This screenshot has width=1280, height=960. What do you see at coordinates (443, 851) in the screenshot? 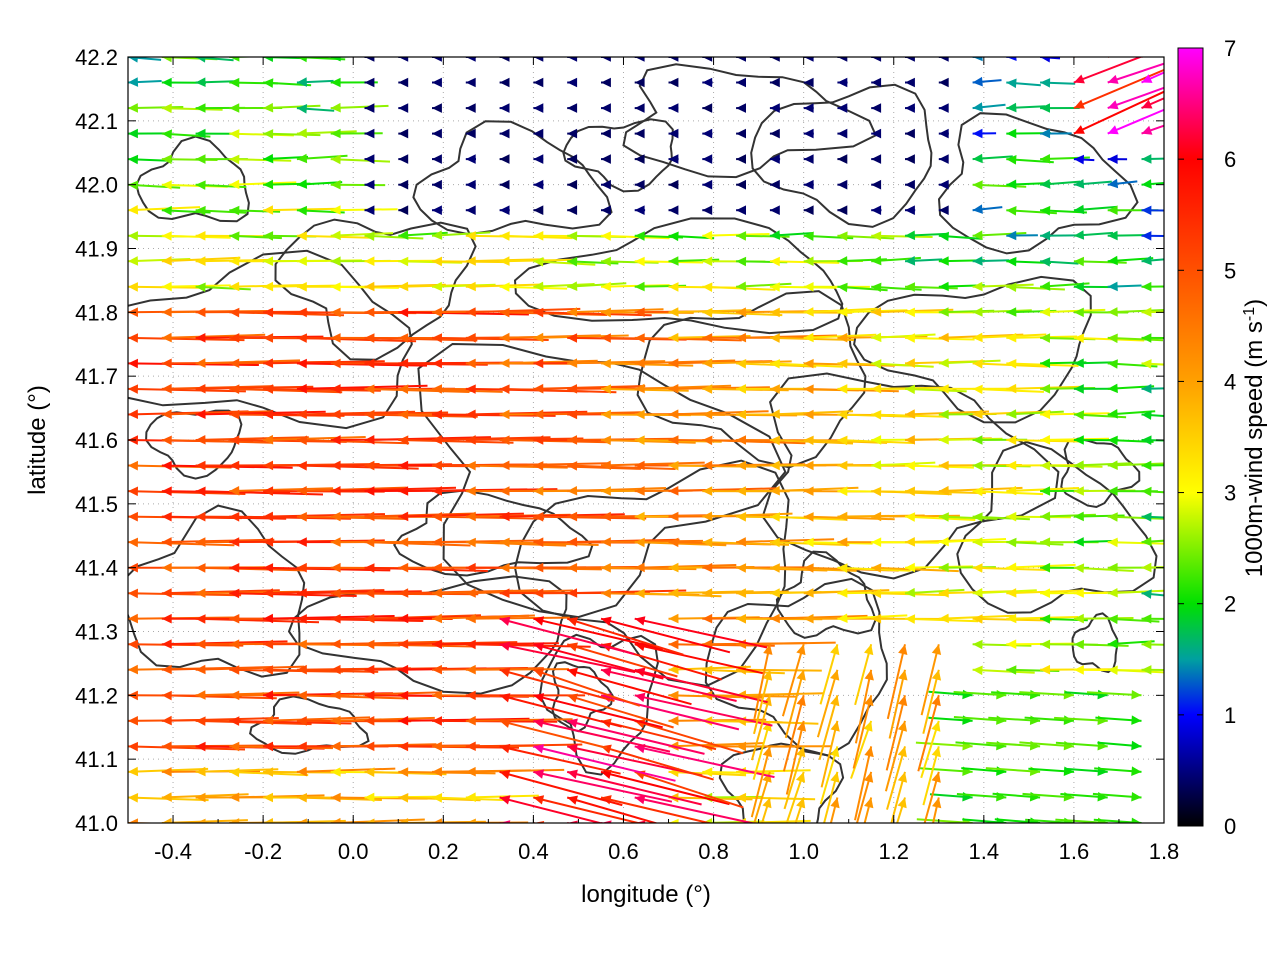
I see `x-tick-label: 0.2` at bounding box center [443, 851].